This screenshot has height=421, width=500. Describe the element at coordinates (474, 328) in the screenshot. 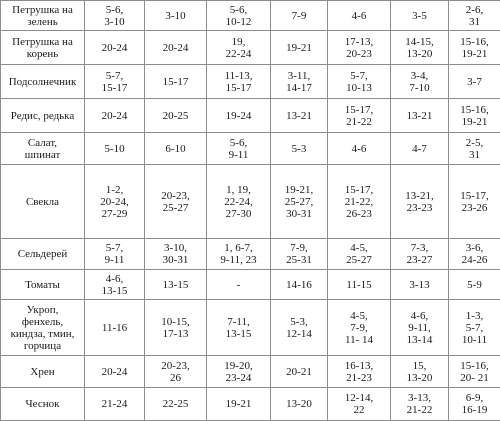

I see `date-range-cell: 1-3, 5-7, 10-11` at that location.